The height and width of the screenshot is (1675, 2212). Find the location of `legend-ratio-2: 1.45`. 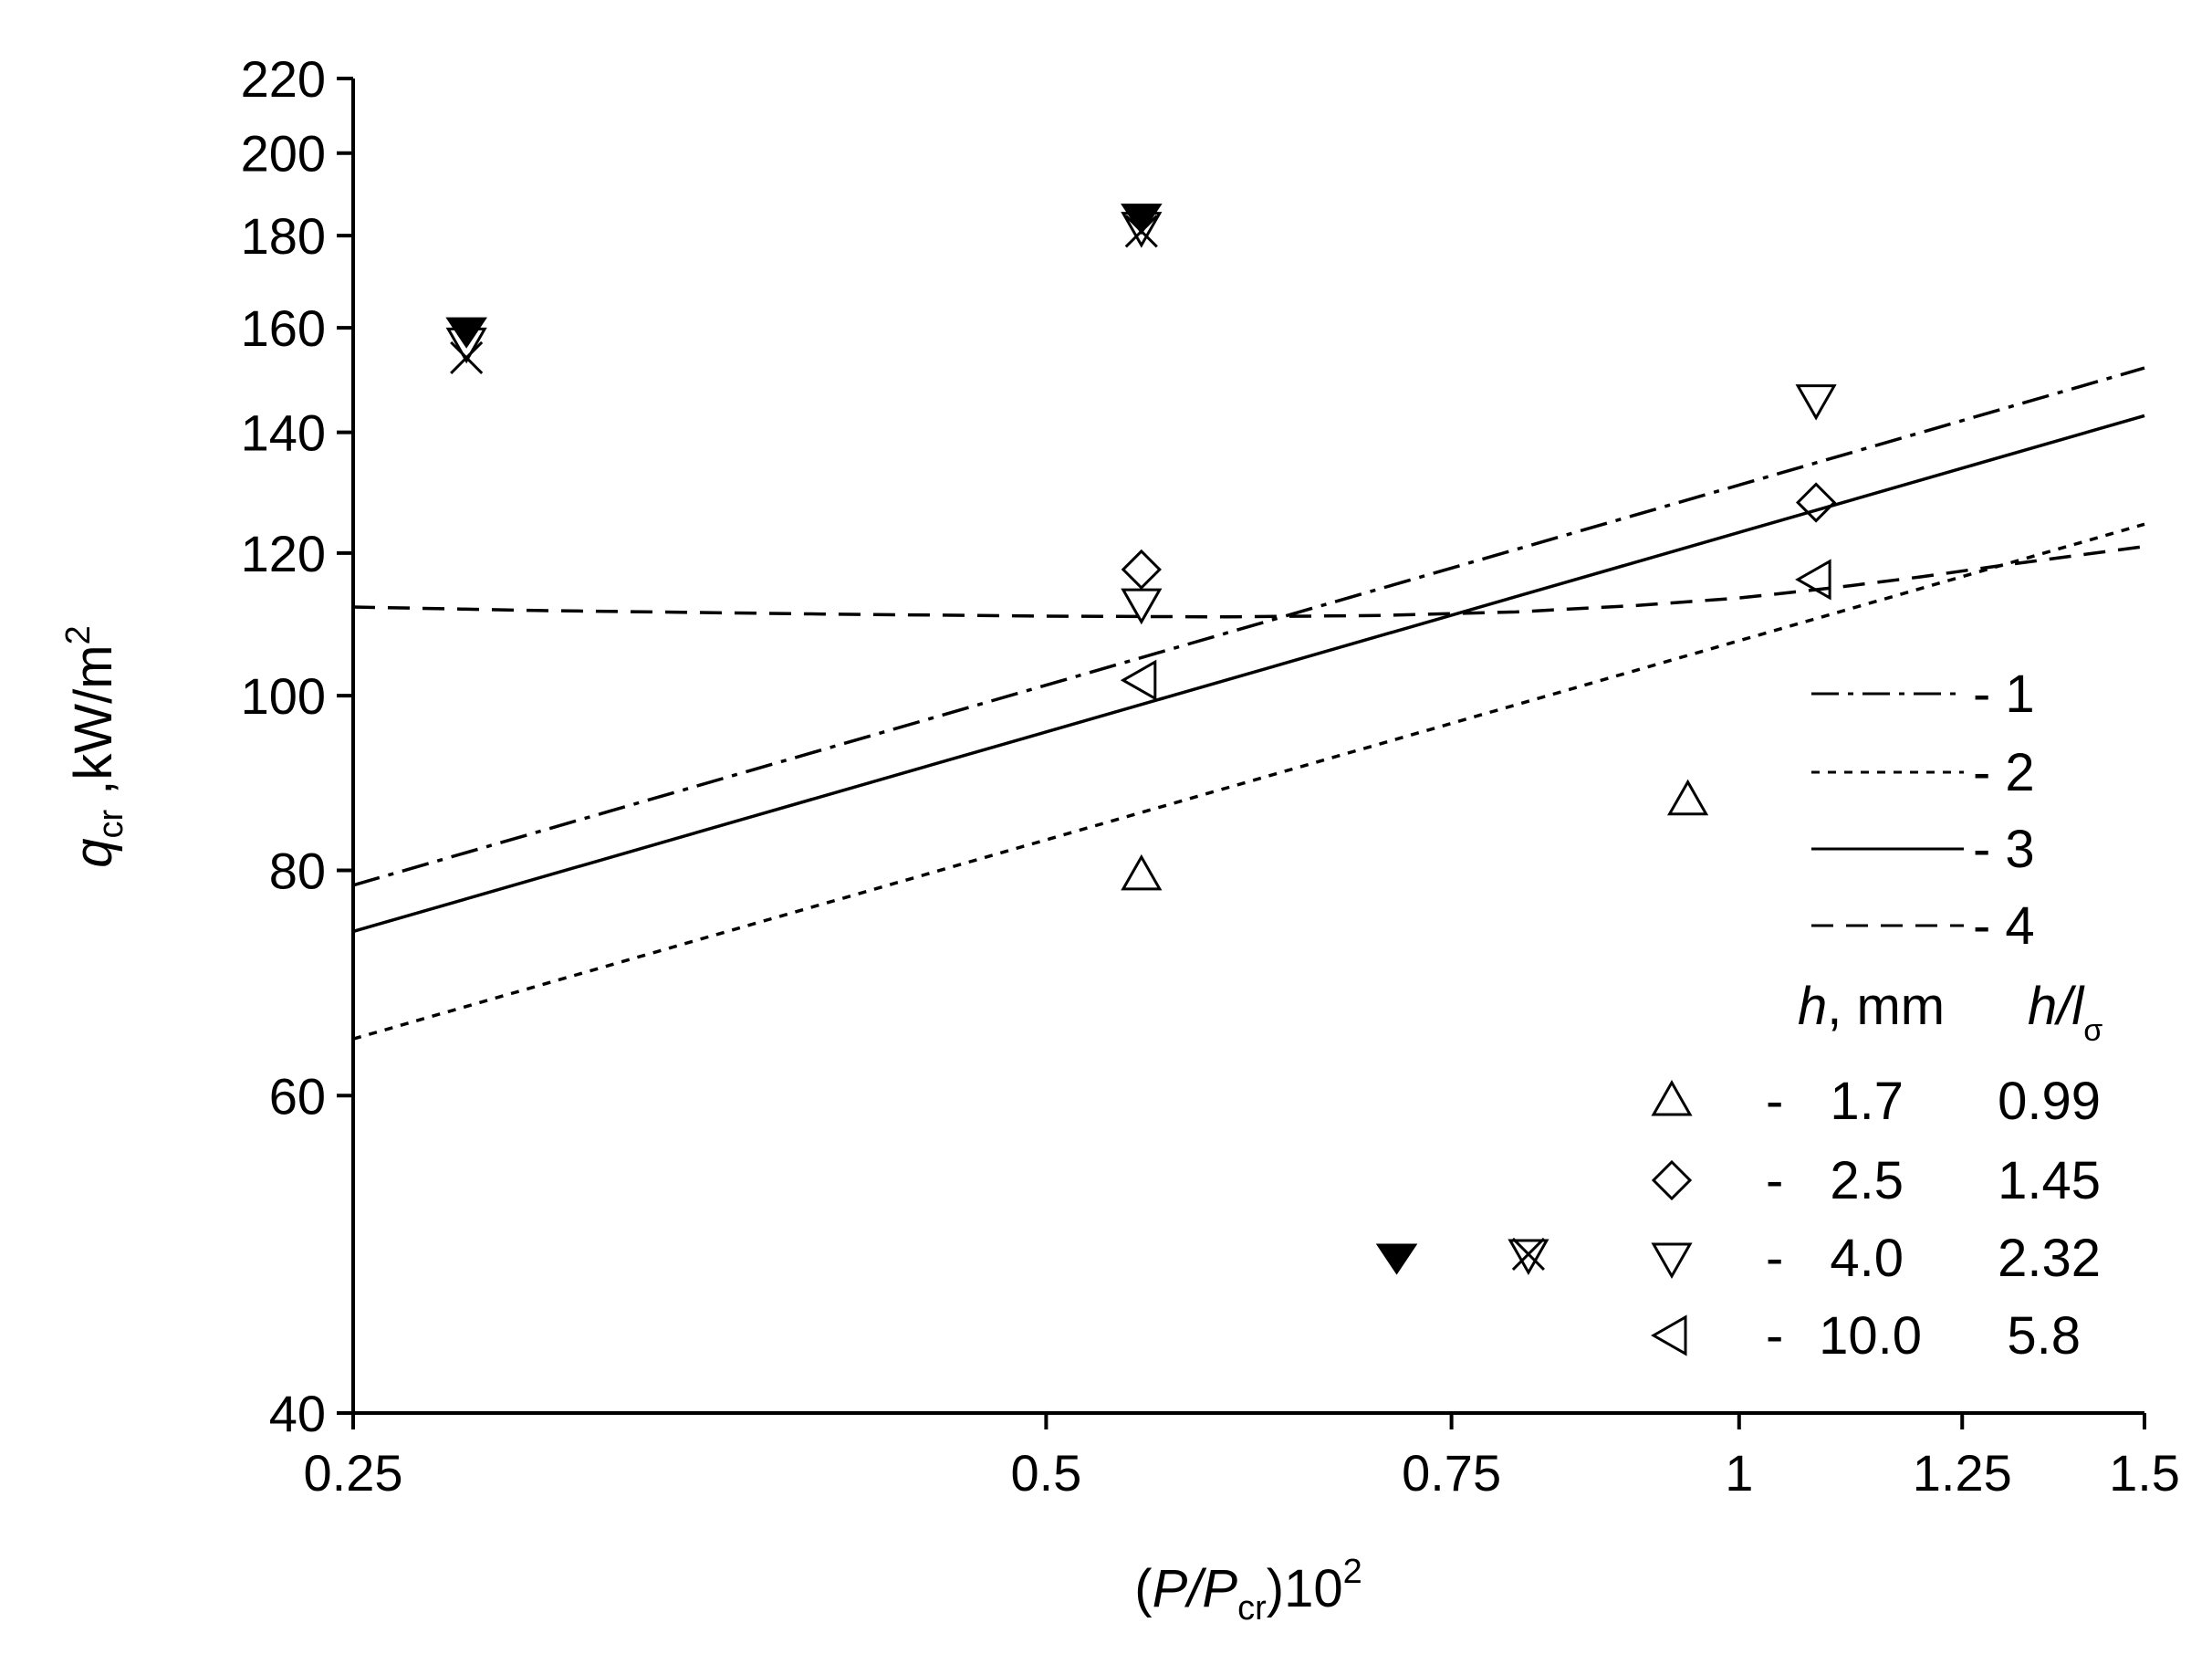

legend-ratio-2: 1.45 is located at coordinates (2049, 1181).